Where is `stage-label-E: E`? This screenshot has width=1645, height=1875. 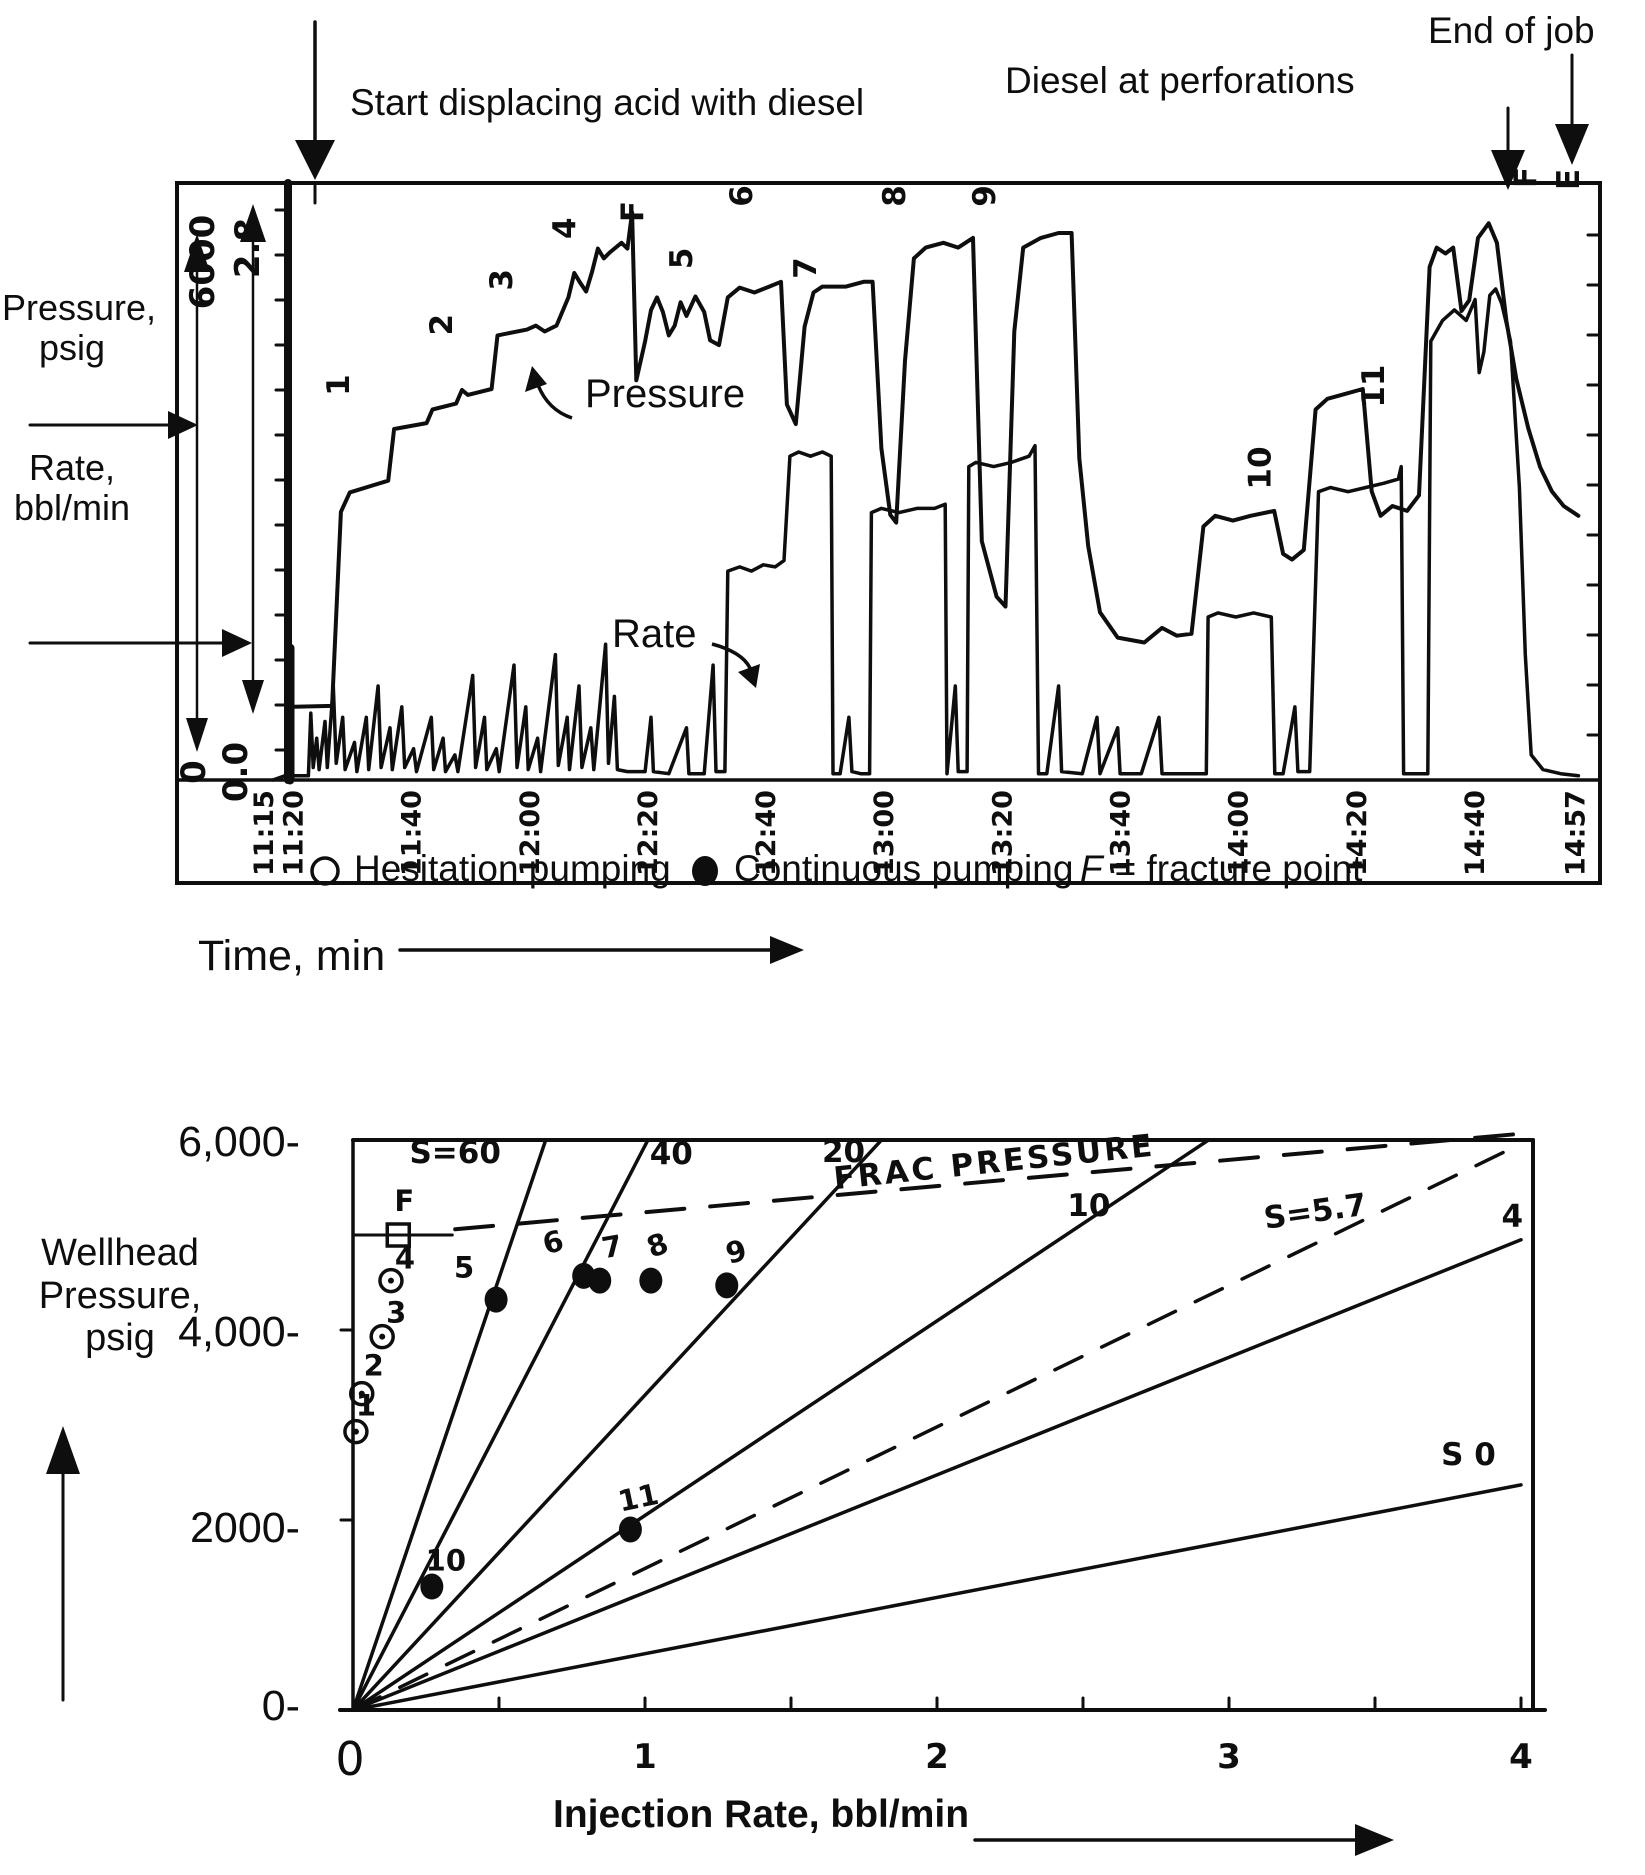
stage-label-E: E is located at coordinates (1569, 179).